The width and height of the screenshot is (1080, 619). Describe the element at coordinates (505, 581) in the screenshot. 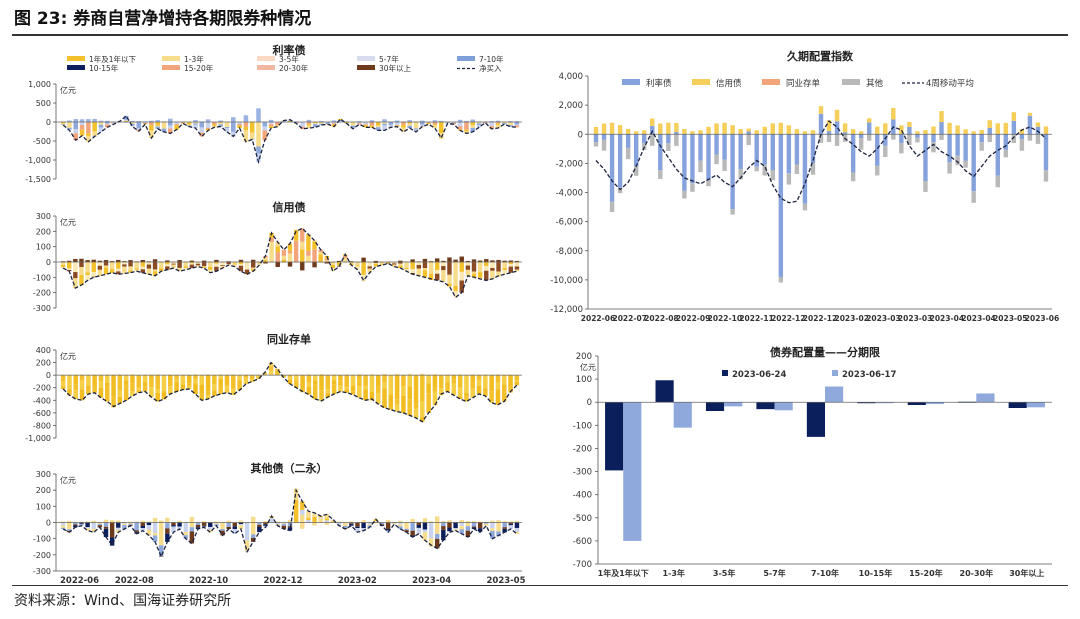

I see `x-tick-label: 2023-05` at that location.